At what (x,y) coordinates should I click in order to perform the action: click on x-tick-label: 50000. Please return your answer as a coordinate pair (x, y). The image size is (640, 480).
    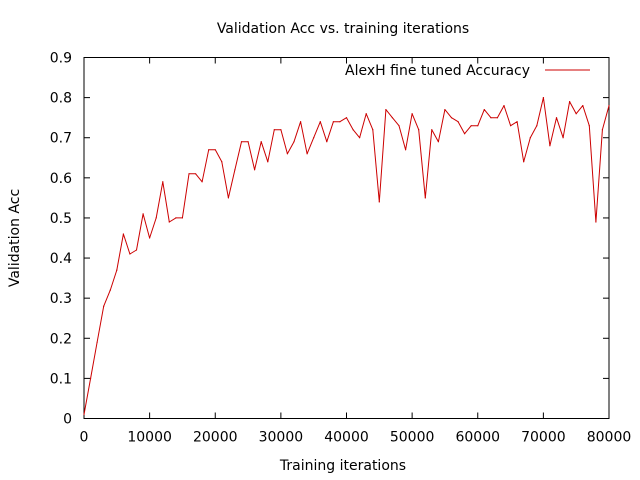
    Looking at the image, I should click on (412, 438).